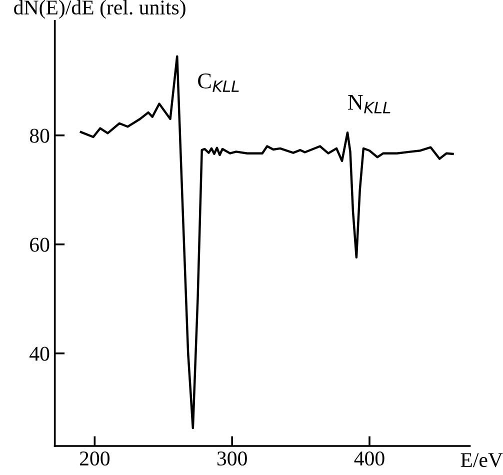  Describe the element at coordinates (40, 135) in the screenshot. I see `y-tick-label: 80` at that location.